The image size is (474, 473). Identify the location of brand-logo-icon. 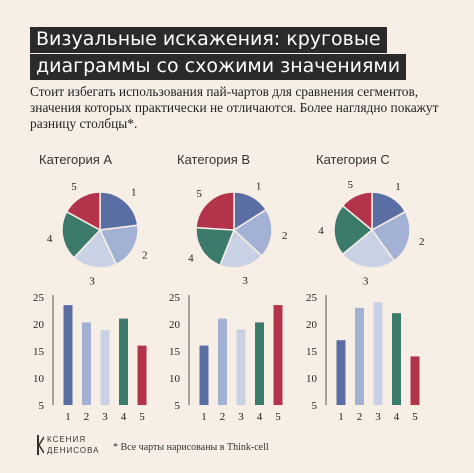
(40, 445).